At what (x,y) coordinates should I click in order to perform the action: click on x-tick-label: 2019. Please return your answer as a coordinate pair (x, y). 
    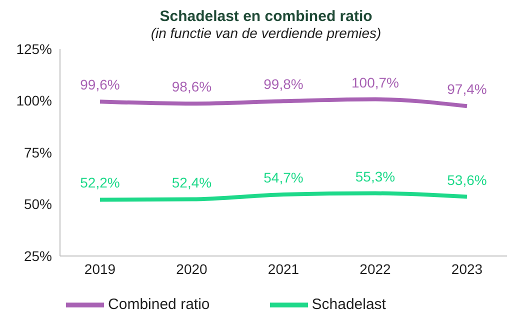
    Looking at the image, I should click on (100, 268).